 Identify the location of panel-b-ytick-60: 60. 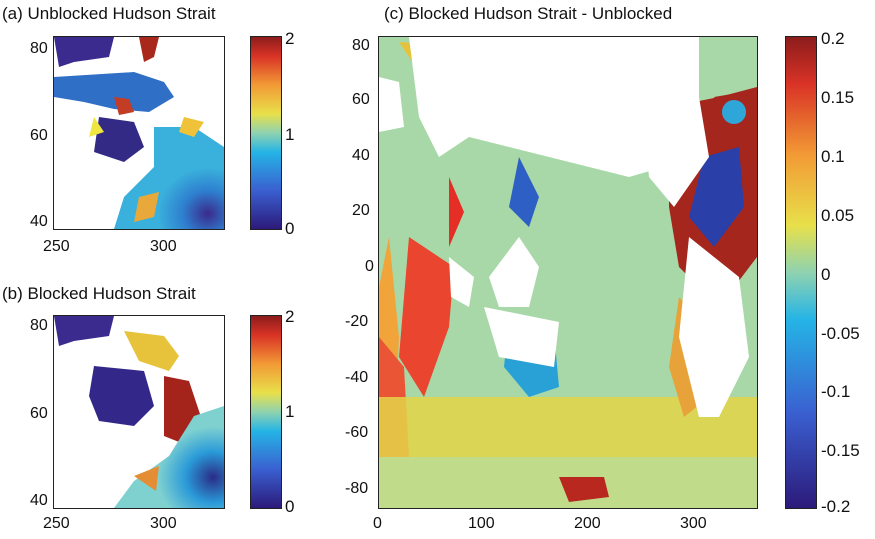
(39, 413).